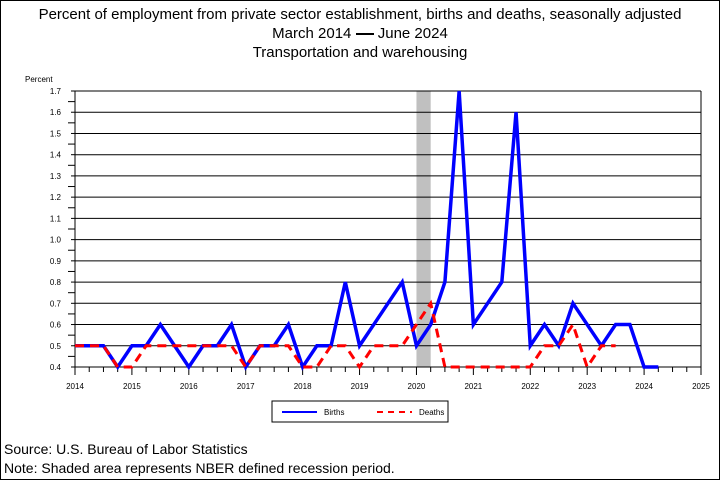 The height and width of the screenshot is (480, 720). What do you see at coordinates (303, 386) in the screenshot?
I see `x-tick-label: 2018` at bounding box center [303, 386].